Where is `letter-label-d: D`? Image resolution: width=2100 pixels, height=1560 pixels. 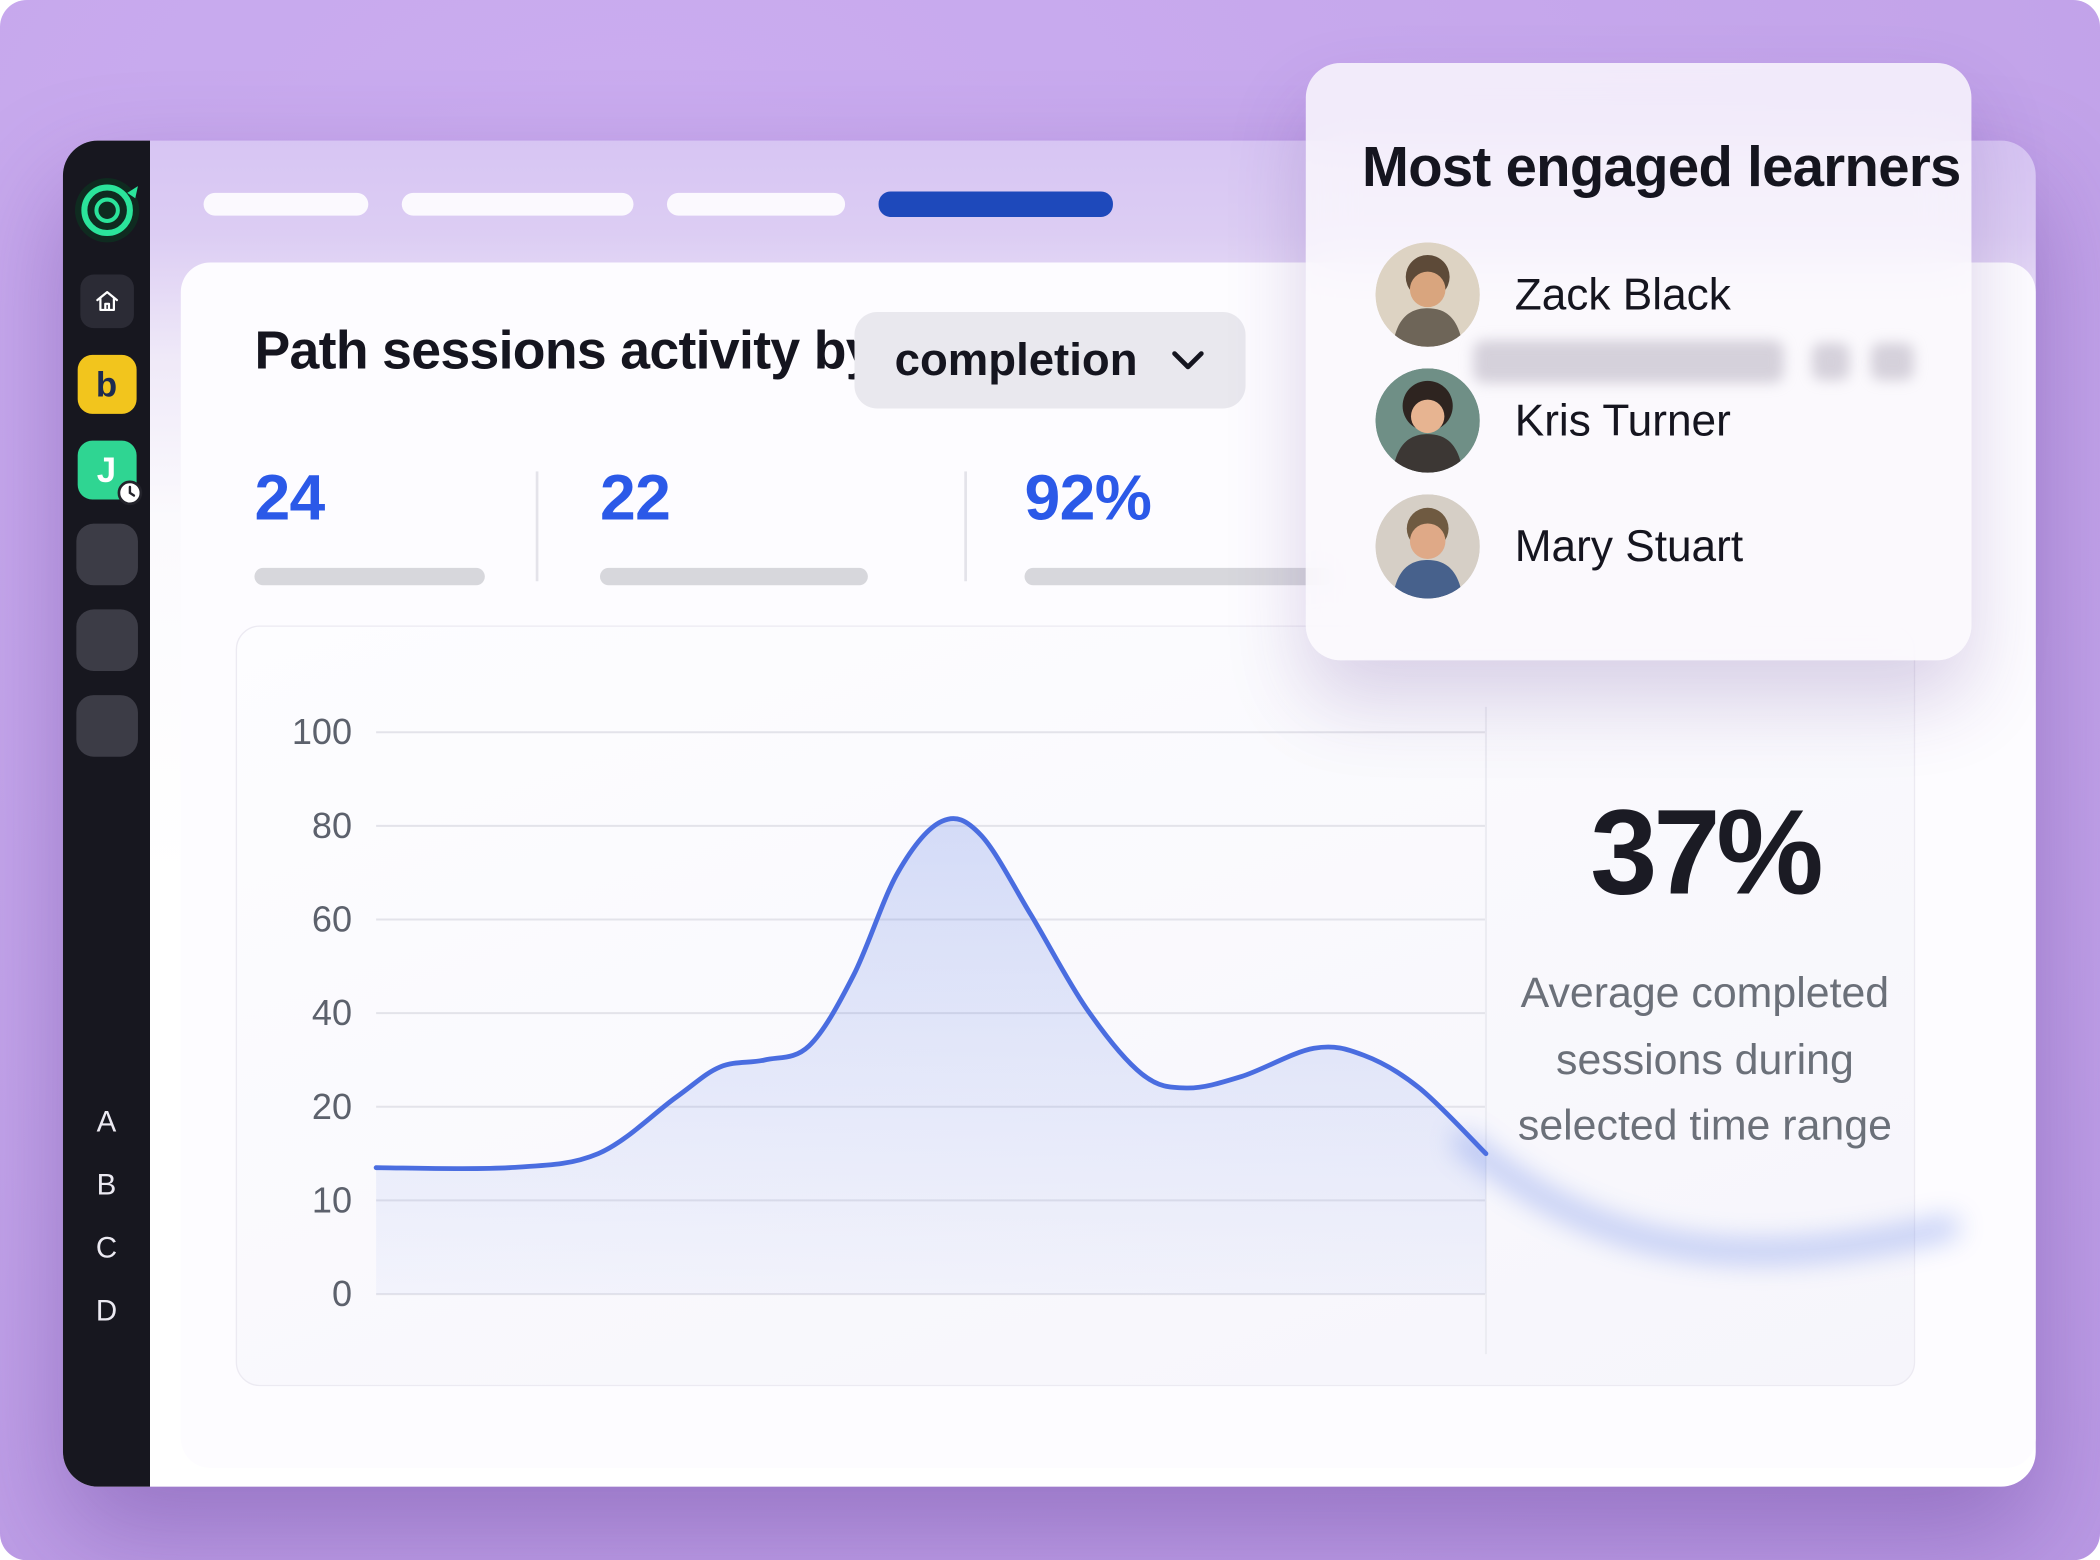
letter-label-d: D is located at coordinates (106, 1310).